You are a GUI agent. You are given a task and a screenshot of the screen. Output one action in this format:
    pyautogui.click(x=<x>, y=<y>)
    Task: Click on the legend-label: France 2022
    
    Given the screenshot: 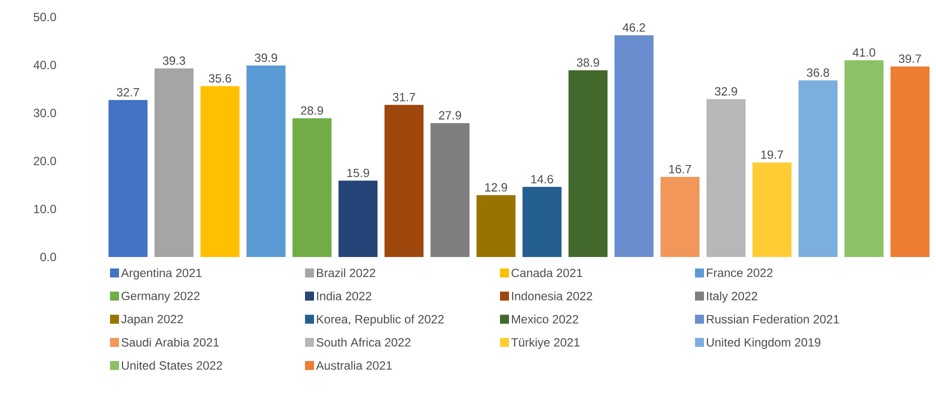 What is the action you would take?
    pyautogui.click(x=739, y=272)
    